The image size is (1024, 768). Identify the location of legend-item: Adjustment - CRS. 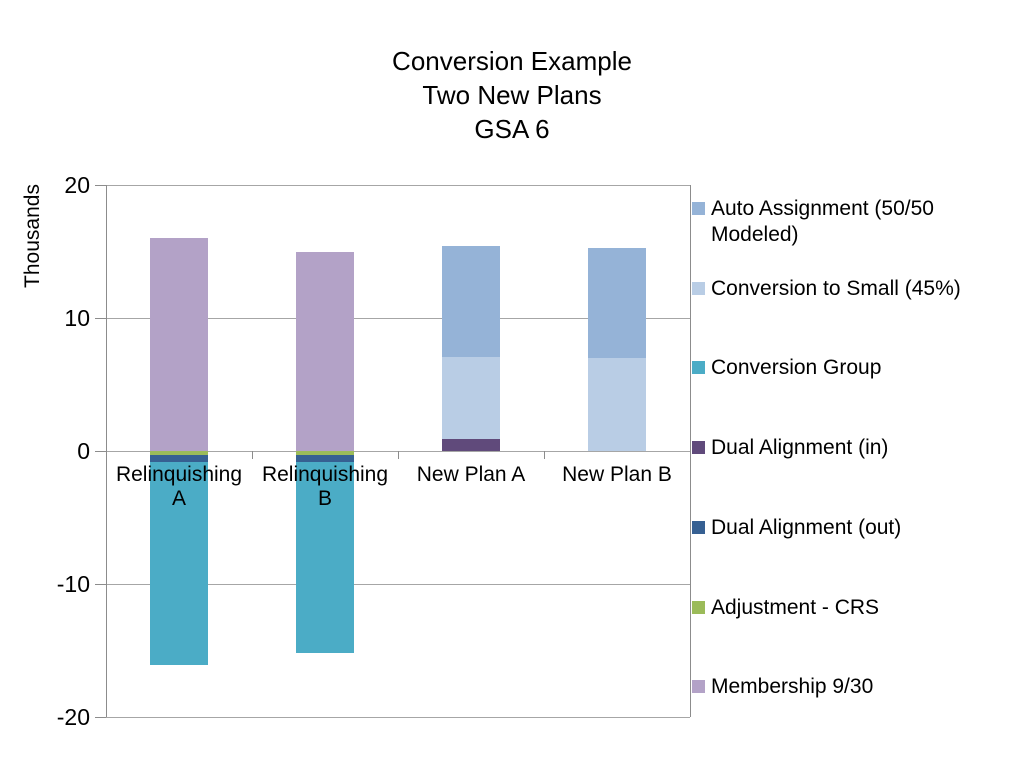
(857, 608).